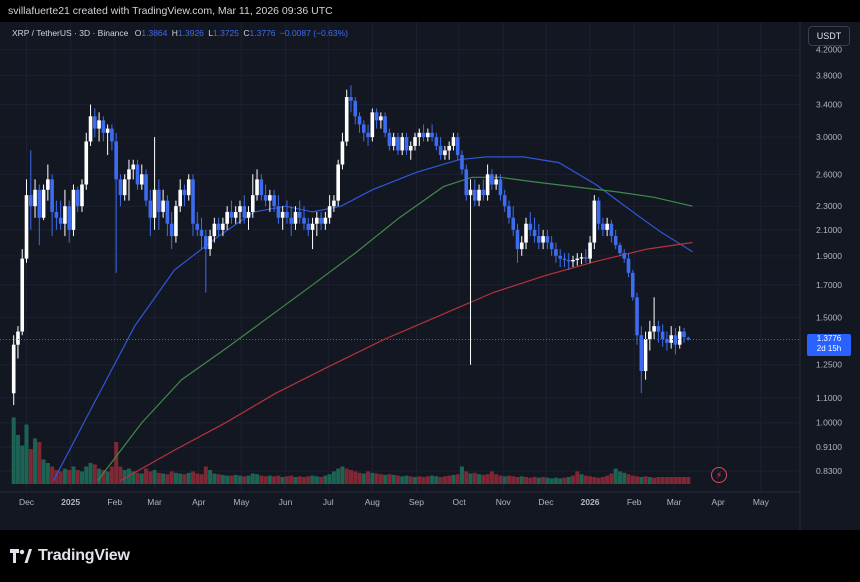 This screenshot has width=860, height=582. What do you see at coordinates (84, 555) in the screenshot?
I see `brand-wordmark: TradingView` at bounding box center [84, 555].